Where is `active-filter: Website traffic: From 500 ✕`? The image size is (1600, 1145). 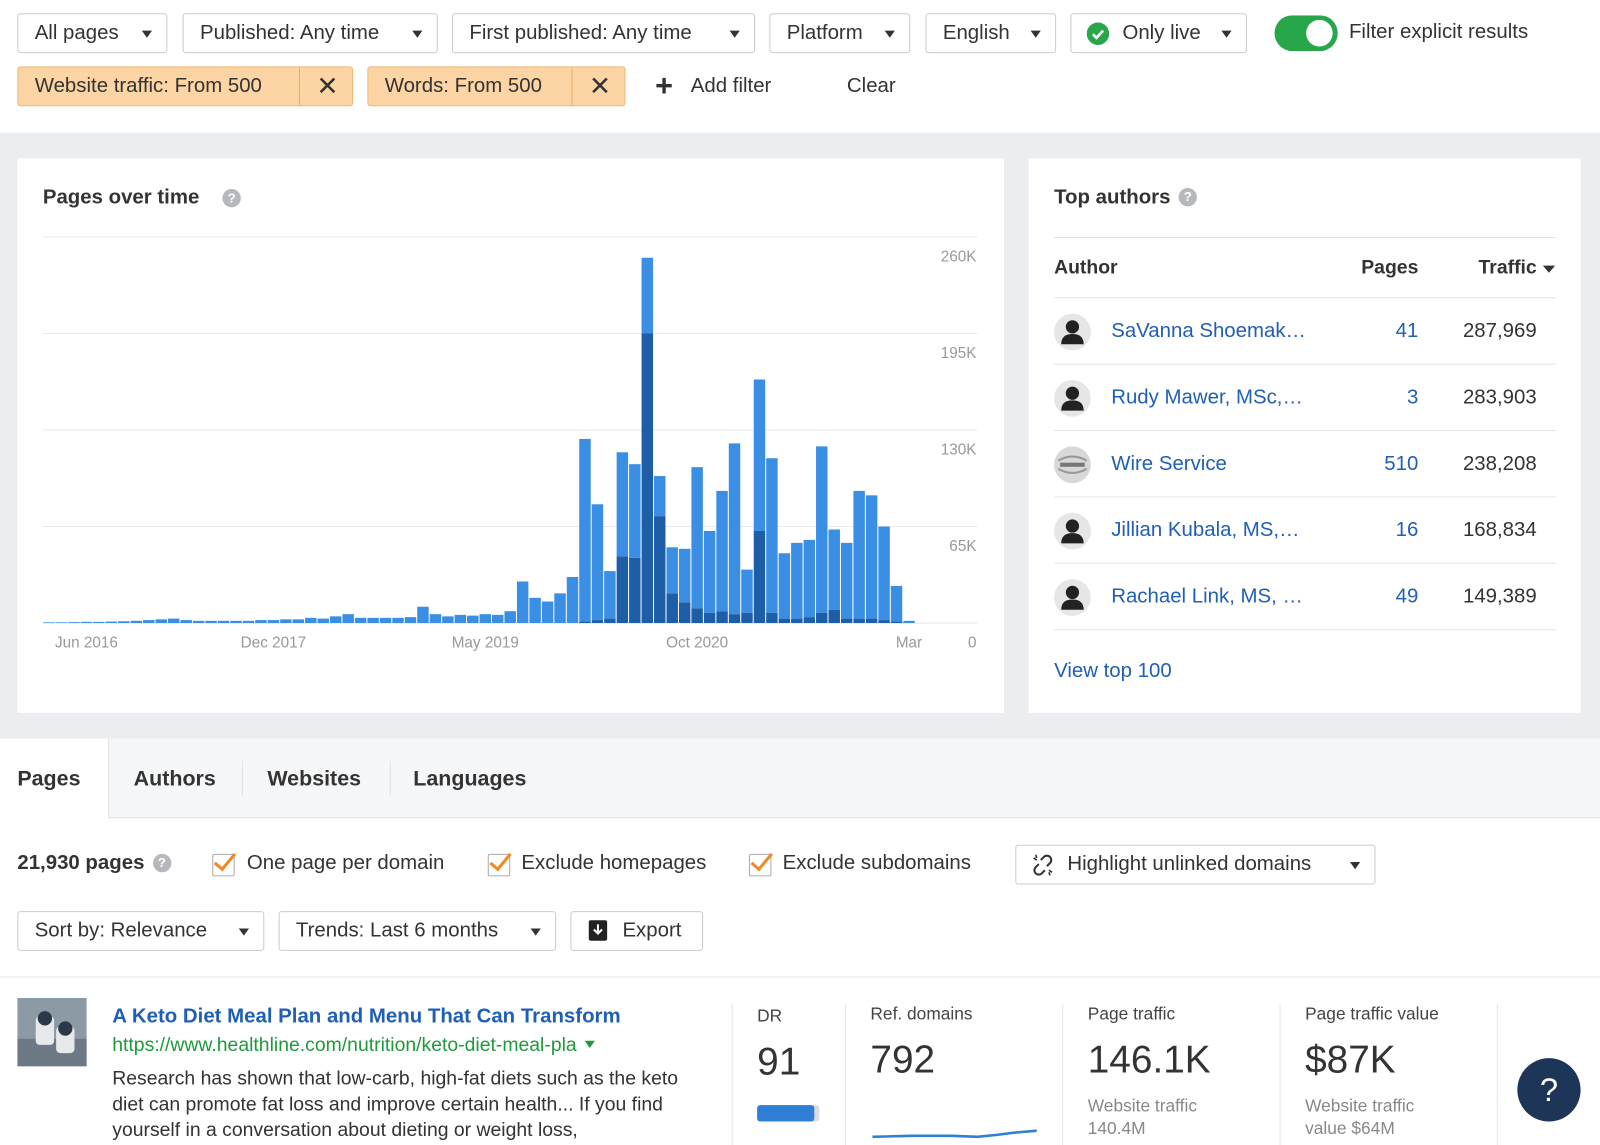 active-filter: Website traffic: From 500 ✕ is located at coordinates (185, 86).